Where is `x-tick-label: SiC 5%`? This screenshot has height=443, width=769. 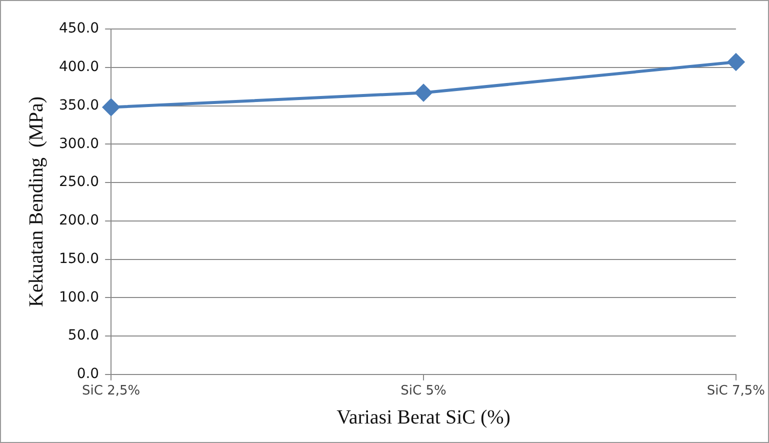 x-tick-label: SiC 5% is located at coordinates (423, 391).